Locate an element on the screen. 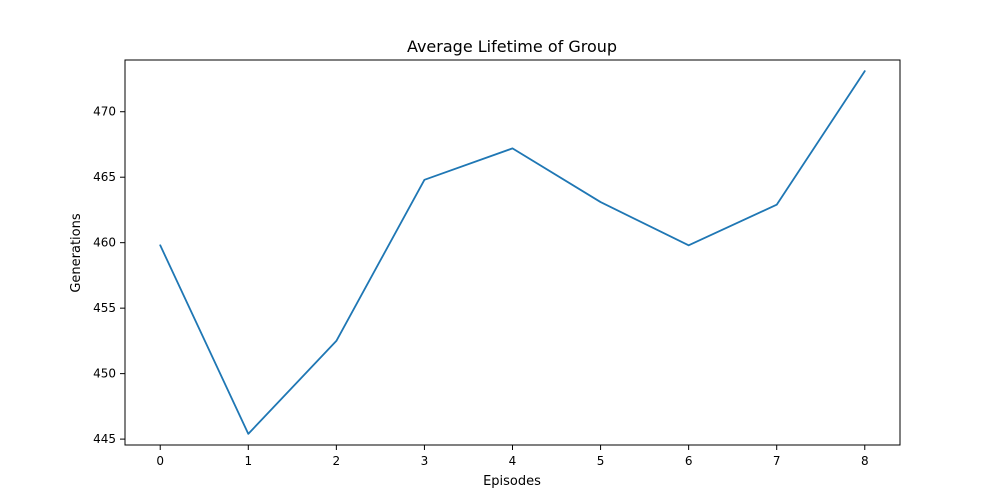  x-tick-label: 1 is located at coordinates (248, 461).